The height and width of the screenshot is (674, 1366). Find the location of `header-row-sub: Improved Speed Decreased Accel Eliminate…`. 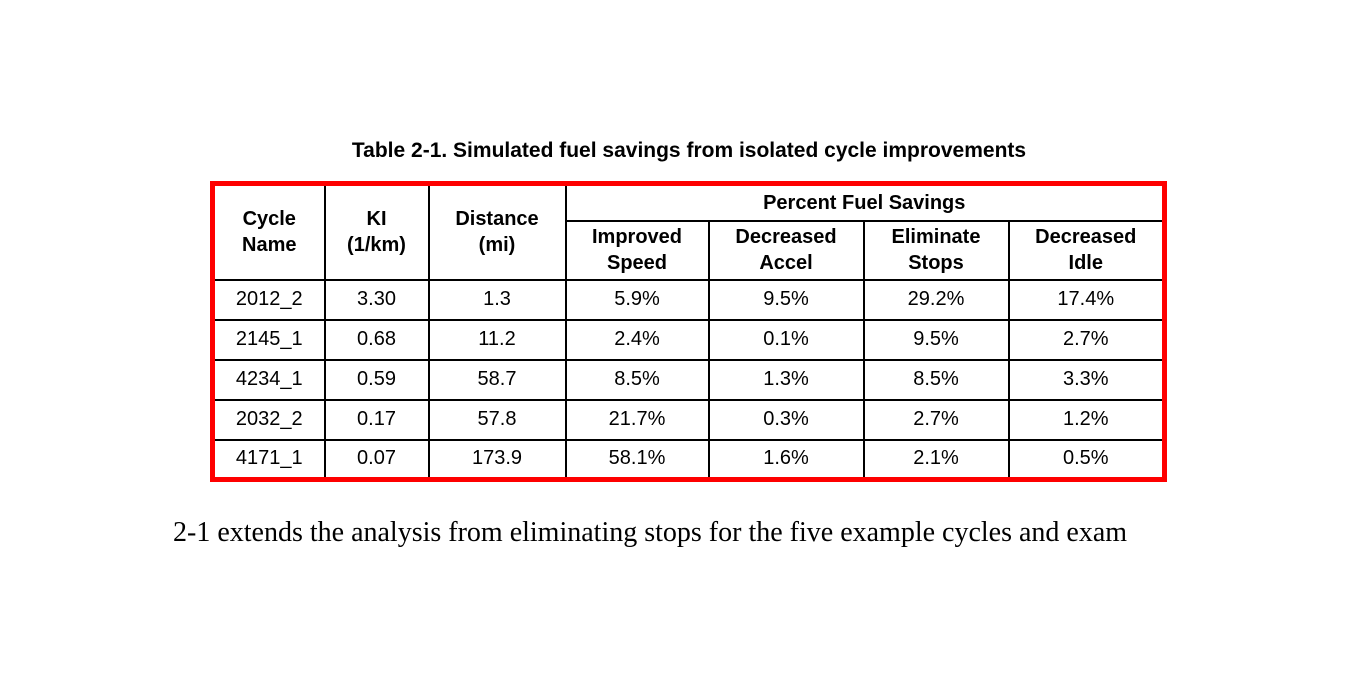

header-row-sub: Improved Speed Decreased Accel Eliminate… is located at coordinates (689, 250).